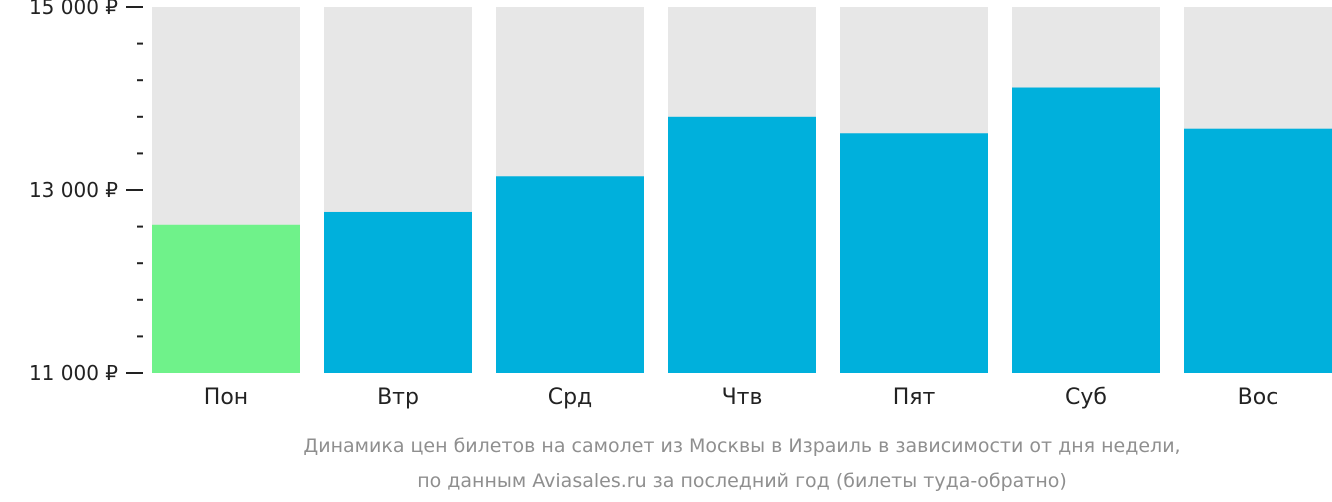 This screenshot has height=502, width=1332. Describe the element at coordinates (914, 397) in the screenshot. I see `x-tick-label-day-4: Пят` at that location.